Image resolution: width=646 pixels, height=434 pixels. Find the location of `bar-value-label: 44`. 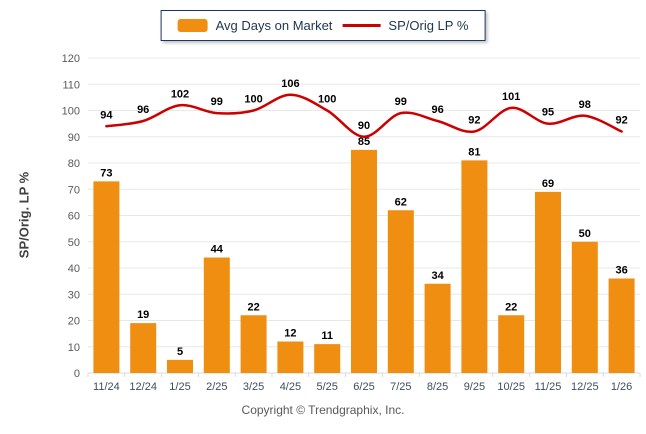

bar-value-label: 44 is located at coordinates (217, 250).